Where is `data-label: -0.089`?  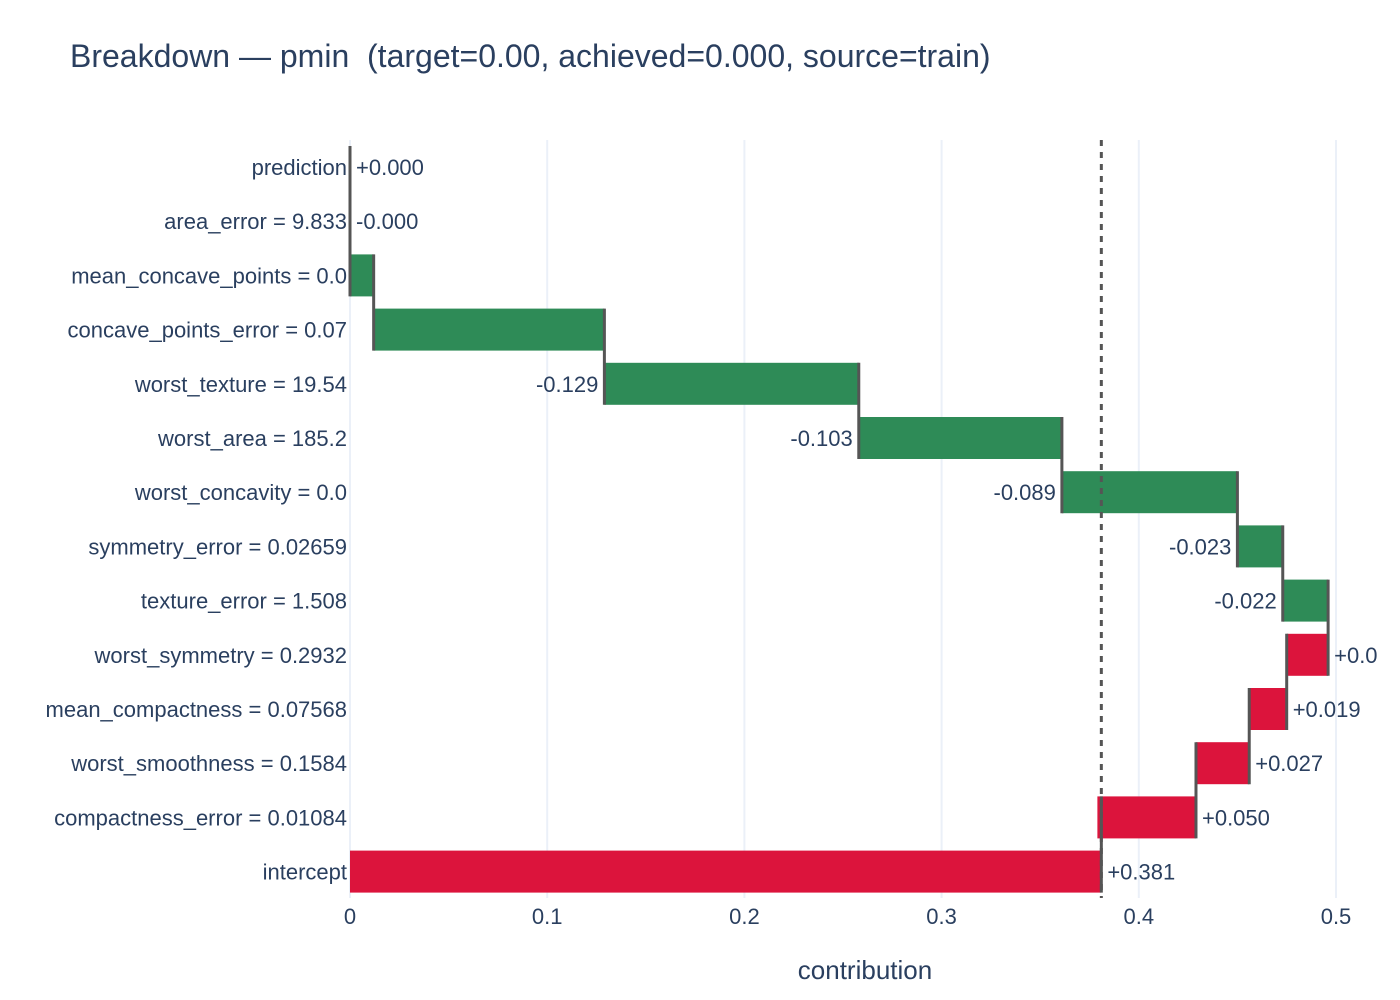
data-label: -0.089 is located at coordinates (1025, 492).